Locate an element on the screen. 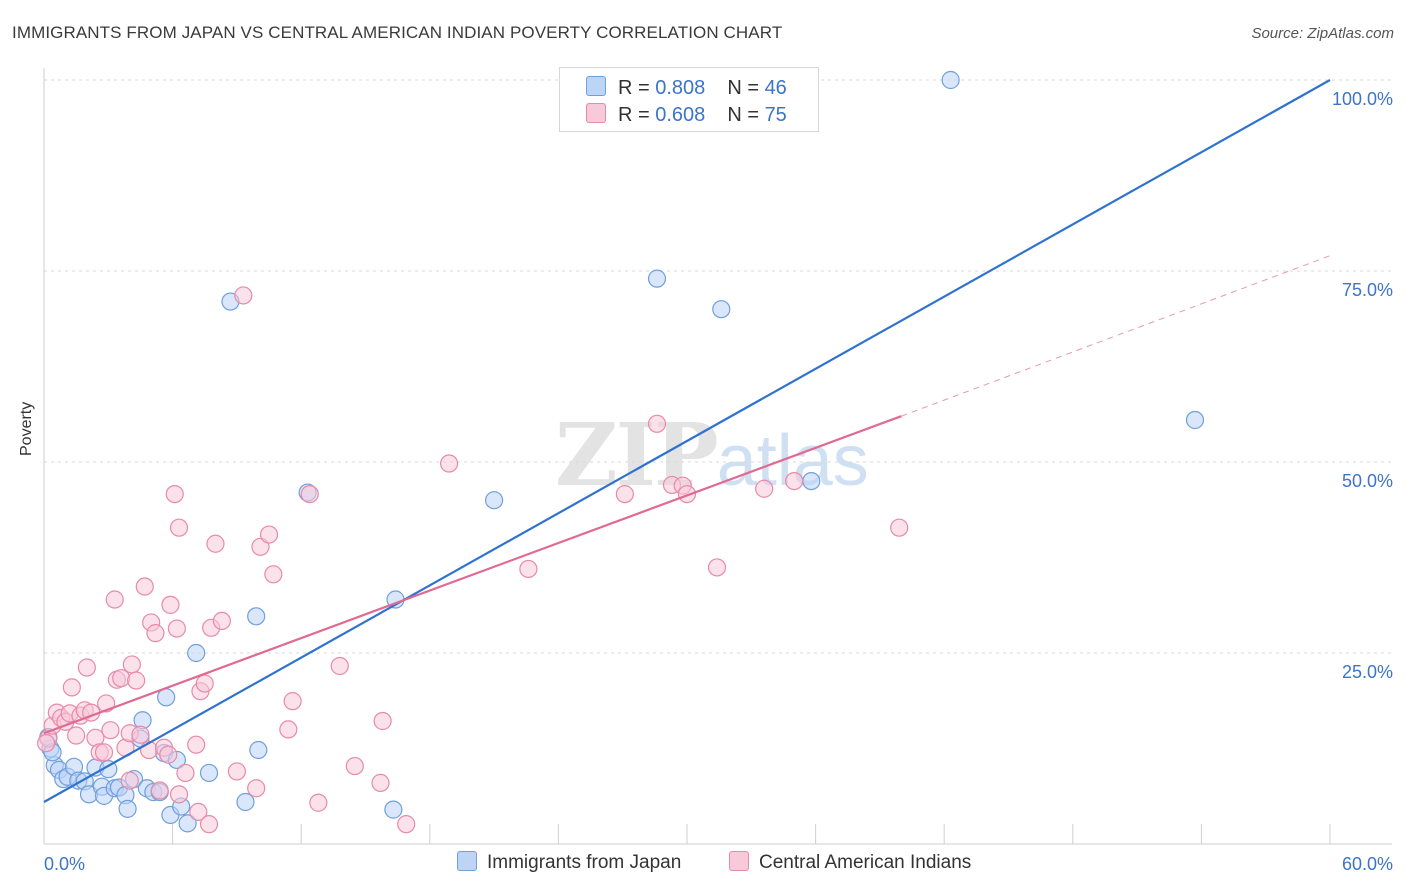 This screenshot has width=1406, height=892. correlation-legend: R = 0.808 N = 46 R = 0.608 N = 75 is located at coordinates (689, 99).